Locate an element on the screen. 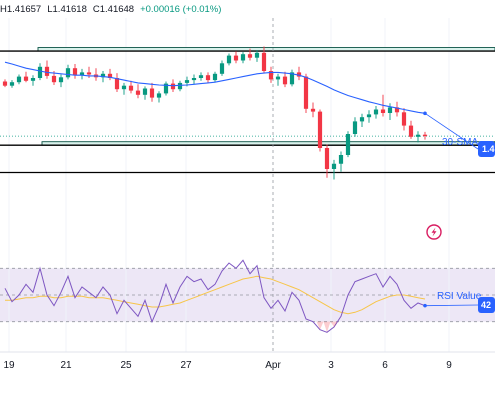 The height and width of the screenshot is (400, 495). sma-line is located at coordinates (215, 87).